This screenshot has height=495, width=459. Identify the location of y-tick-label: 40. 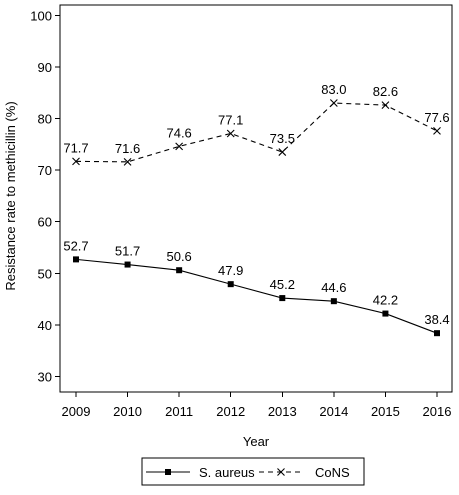
(45, 325).